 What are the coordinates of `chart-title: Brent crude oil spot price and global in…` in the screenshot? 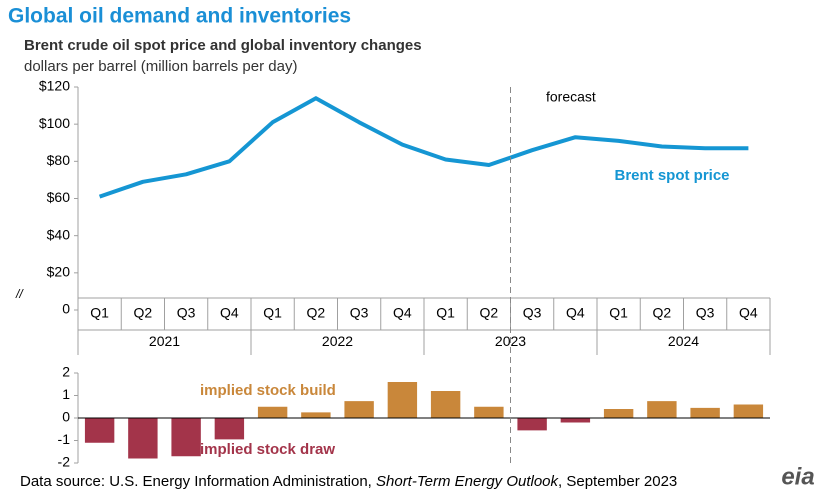 It's located at (223, 45).